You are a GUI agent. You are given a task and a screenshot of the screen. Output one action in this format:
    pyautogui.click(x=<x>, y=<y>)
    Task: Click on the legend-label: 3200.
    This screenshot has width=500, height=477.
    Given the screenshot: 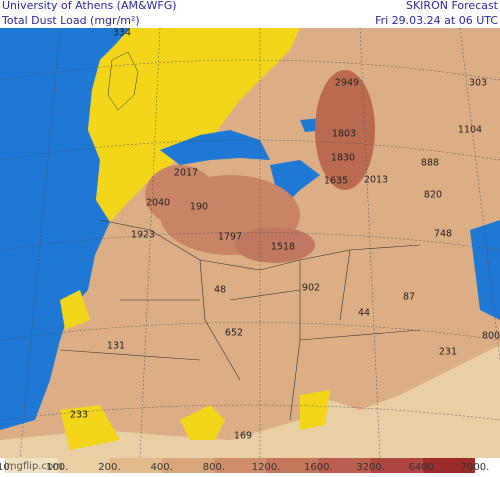 What is the action you would take?
    pyautogui.click(x=370, y=467)
    